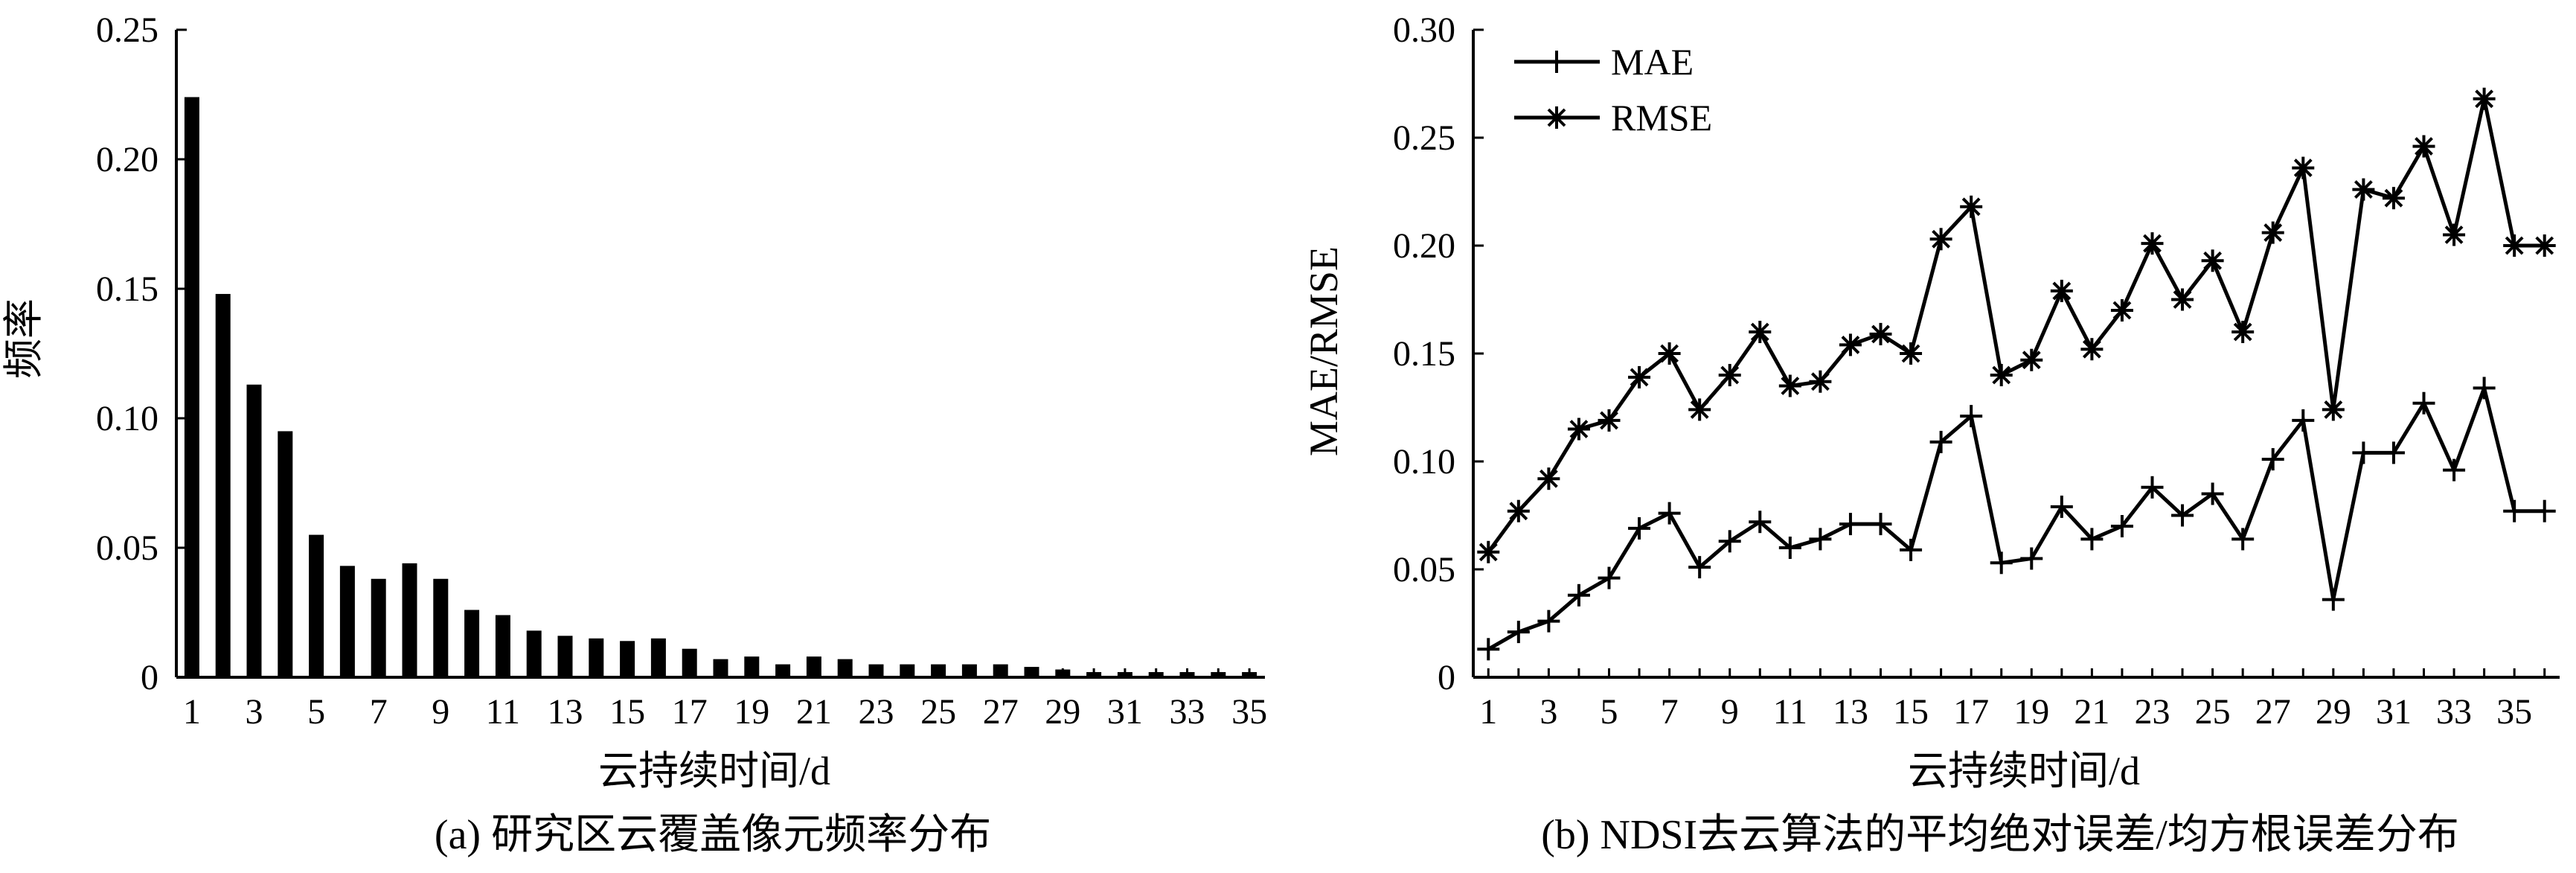 This screenshot has width=2576, height=873. What do you see at coordinates (627, 712) in the screenshot?
I see `chart-a-x-tick-label: 15` at bounding box center [627, 712].